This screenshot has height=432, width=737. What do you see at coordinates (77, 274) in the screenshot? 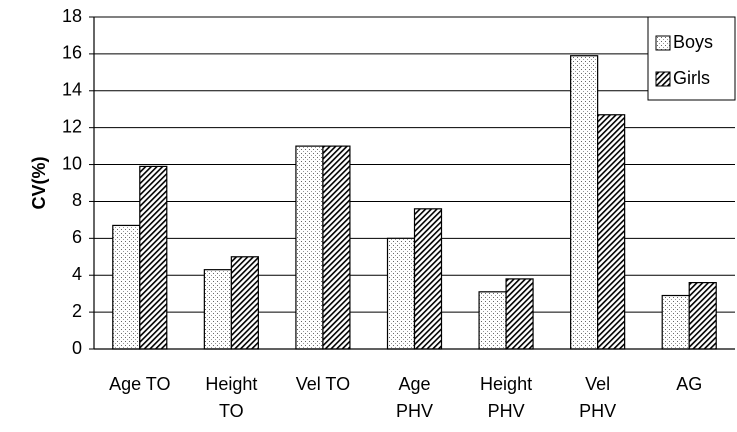
I see `y-tick-label: 4` at bounding box center [77, 274].